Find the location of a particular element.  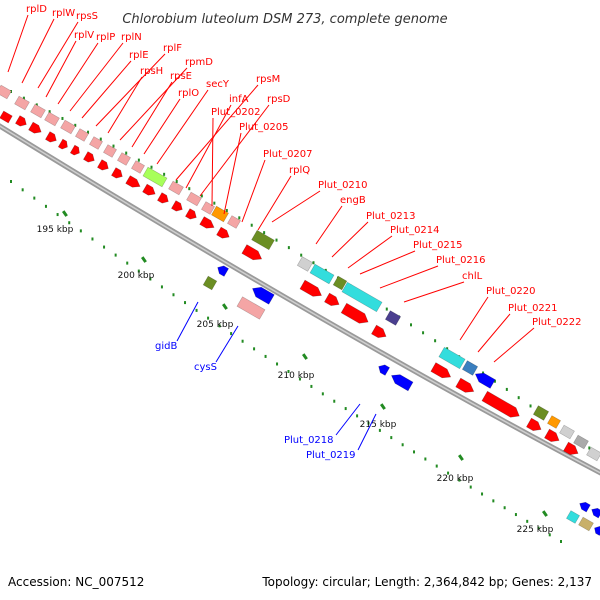

gene-label-forward: rpmD is located at coordinates (199, 62).